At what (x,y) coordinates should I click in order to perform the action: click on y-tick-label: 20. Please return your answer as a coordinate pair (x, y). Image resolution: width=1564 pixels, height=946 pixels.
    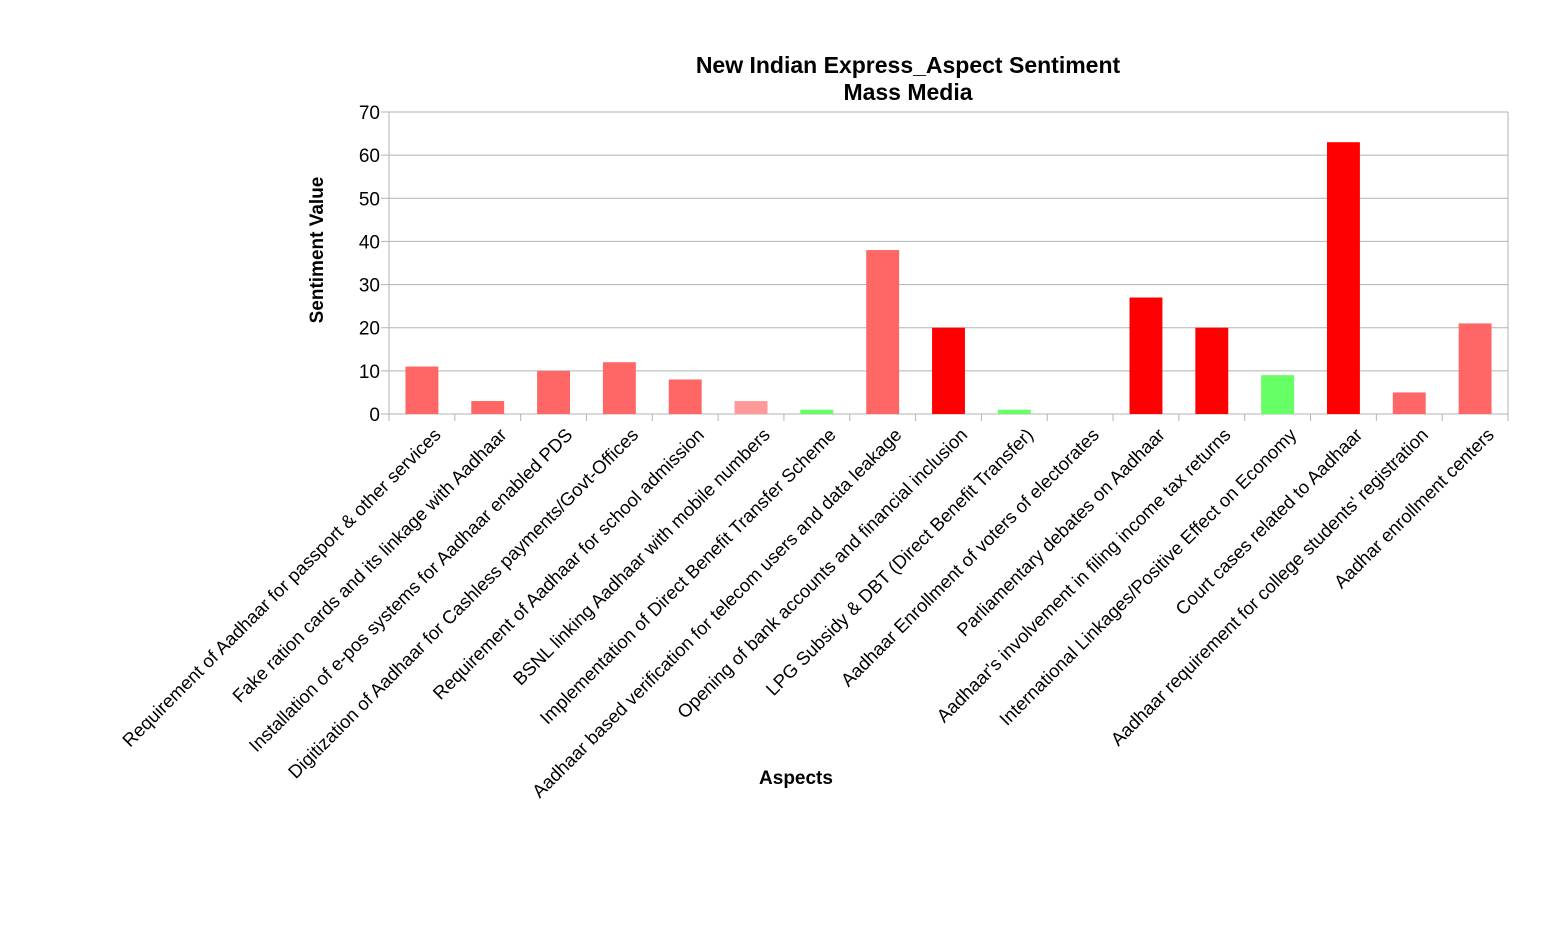
    Looking at the image, I should click on (369, 329).